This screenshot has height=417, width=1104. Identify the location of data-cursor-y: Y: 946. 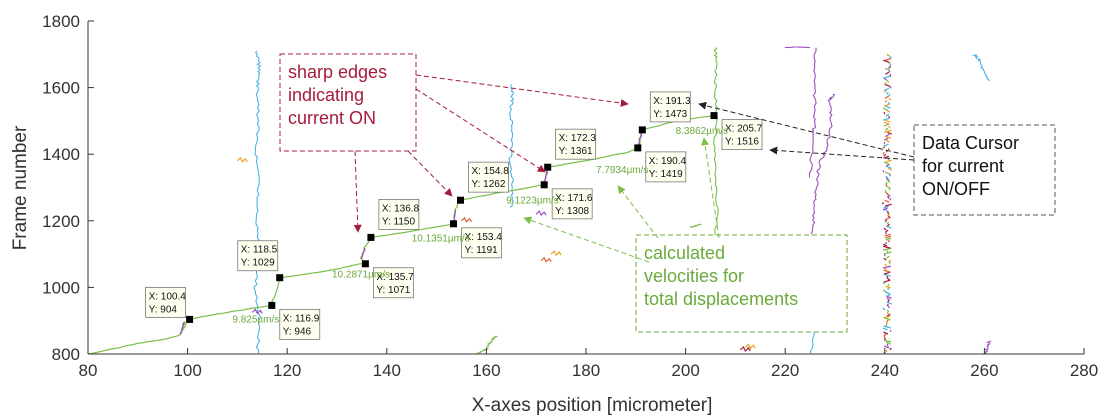
(297, 331).